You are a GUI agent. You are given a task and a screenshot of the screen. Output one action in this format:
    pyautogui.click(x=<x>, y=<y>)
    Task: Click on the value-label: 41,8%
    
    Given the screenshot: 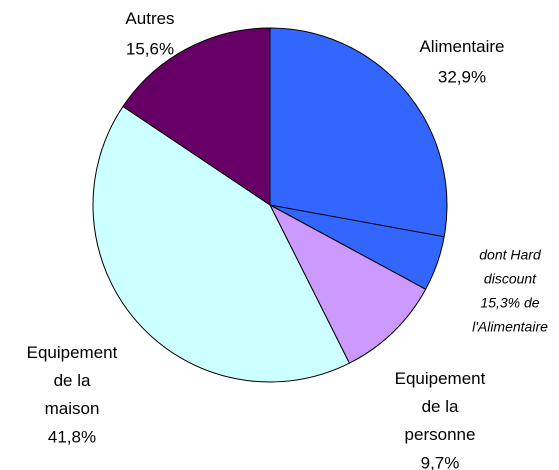 What is the action you would take?
    pyautogui.click(x=72, y=436)
    